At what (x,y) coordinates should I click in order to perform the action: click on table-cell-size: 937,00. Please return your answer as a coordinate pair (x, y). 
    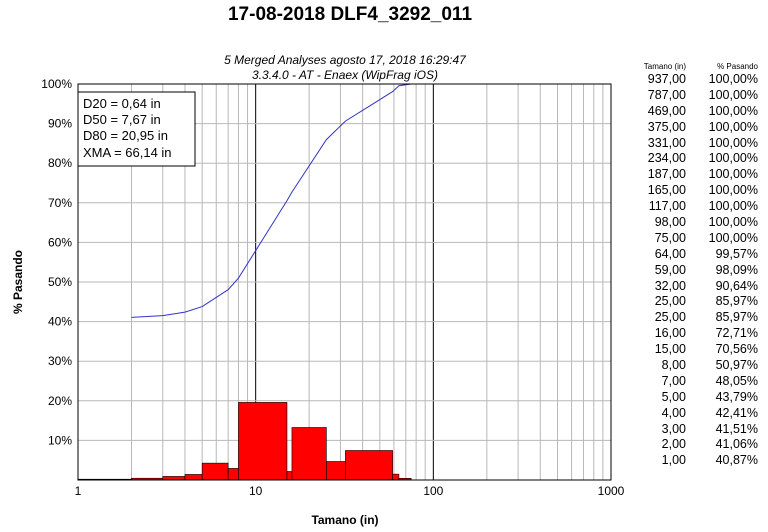
    Looking at the image, I should click on (666, 79).